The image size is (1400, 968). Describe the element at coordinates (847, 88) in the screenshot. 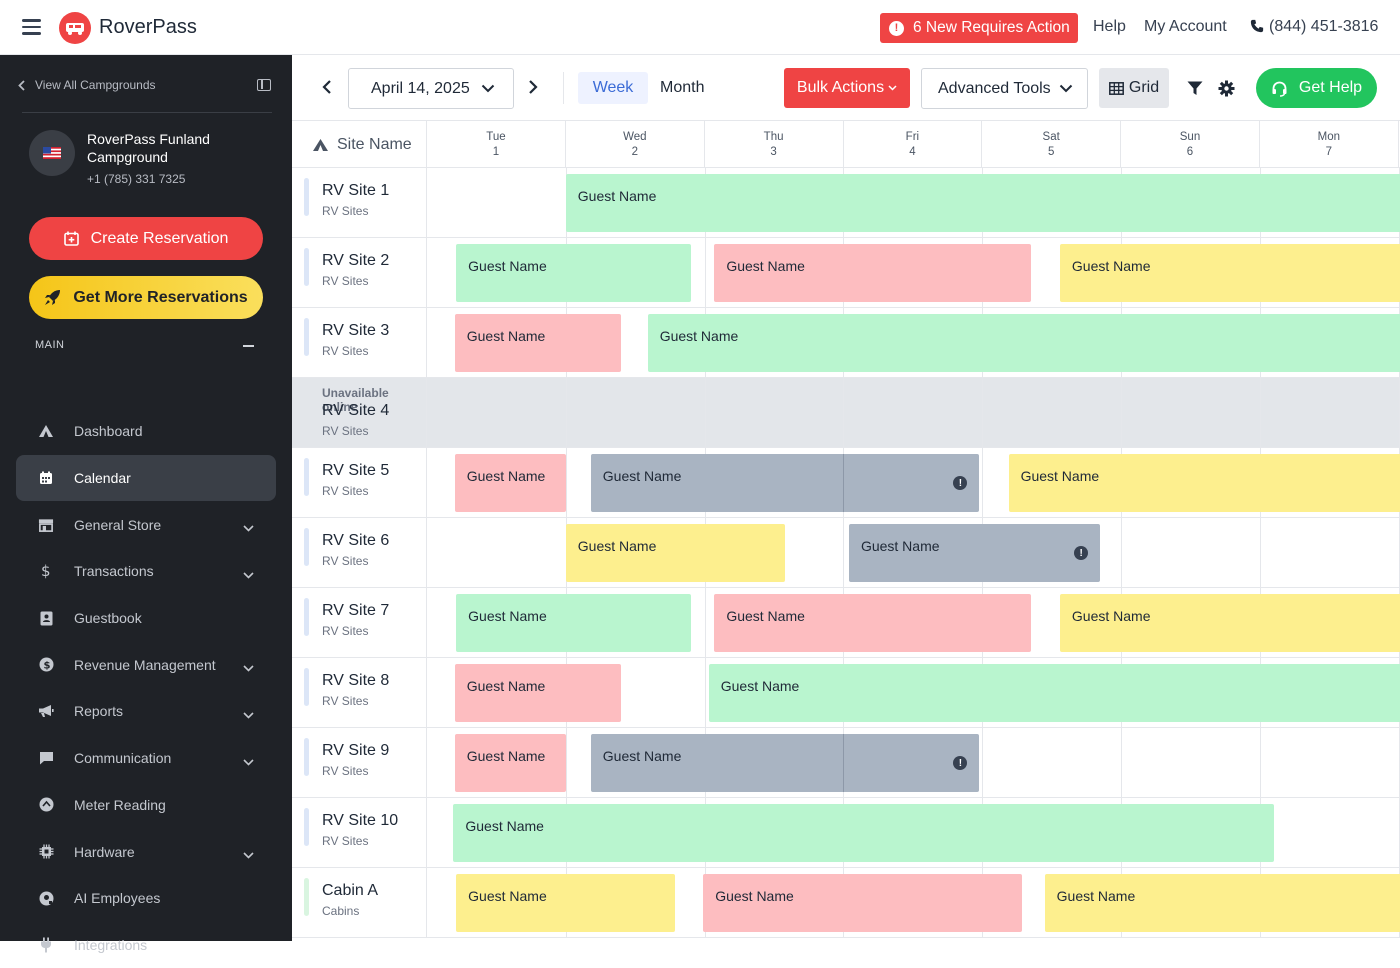

I see `bulk-actions-button: Bulk Actions` at that location.